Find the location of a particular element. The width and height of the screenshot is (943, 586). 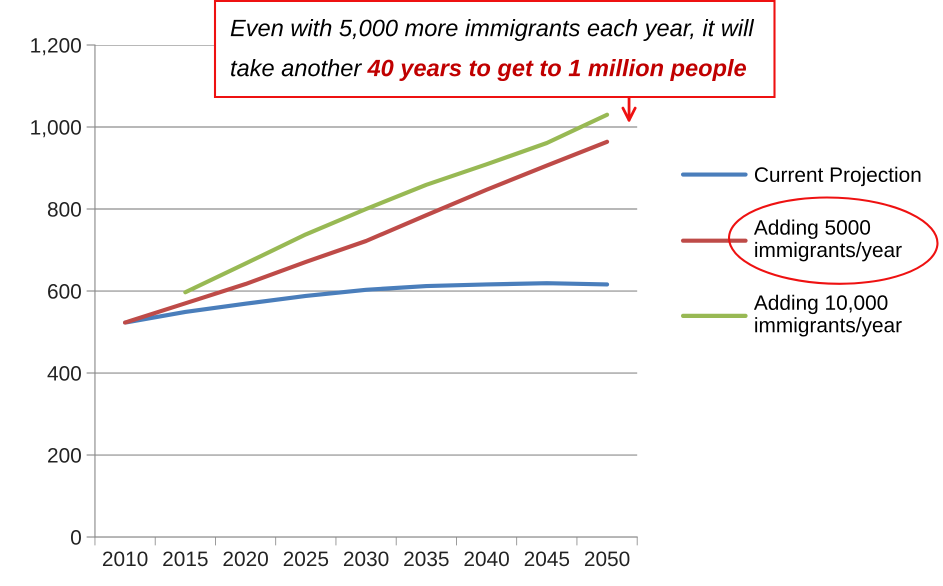

legend-label: Current Projection is located at coordinates (837, 176).